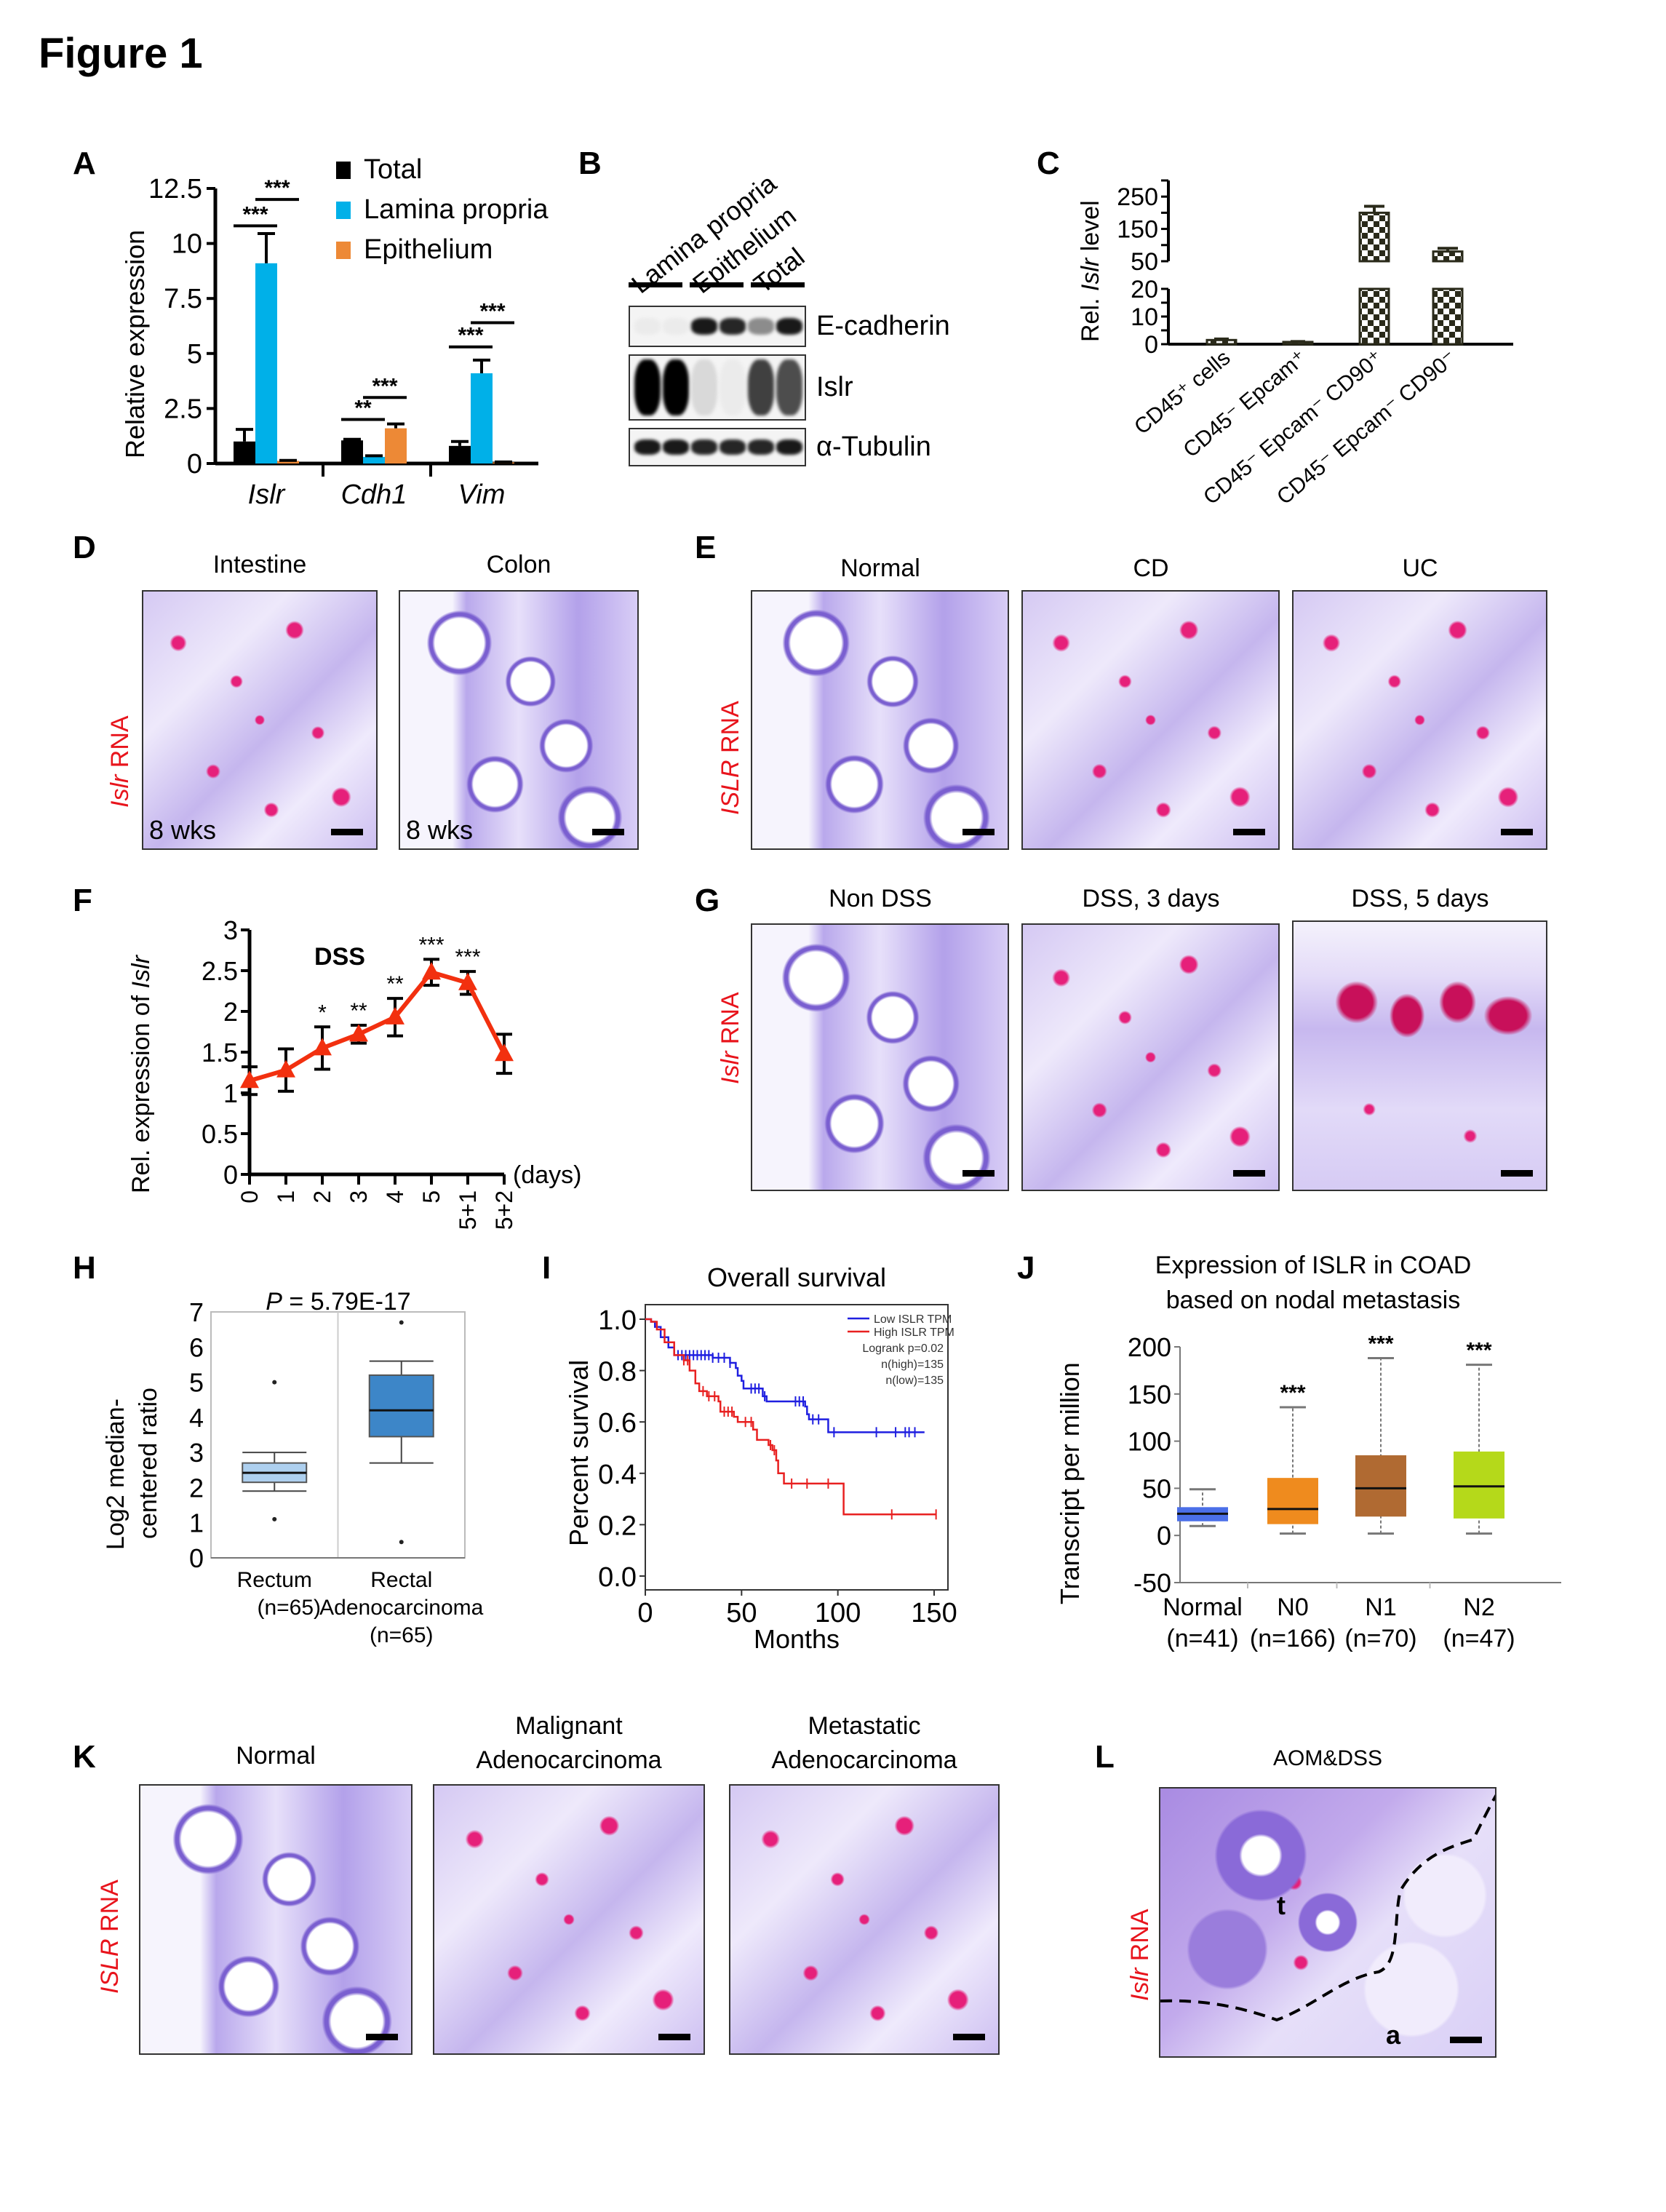 The image size is (1666, 2212). I want to click on x-tick-label: 4, so click(395, 1197).